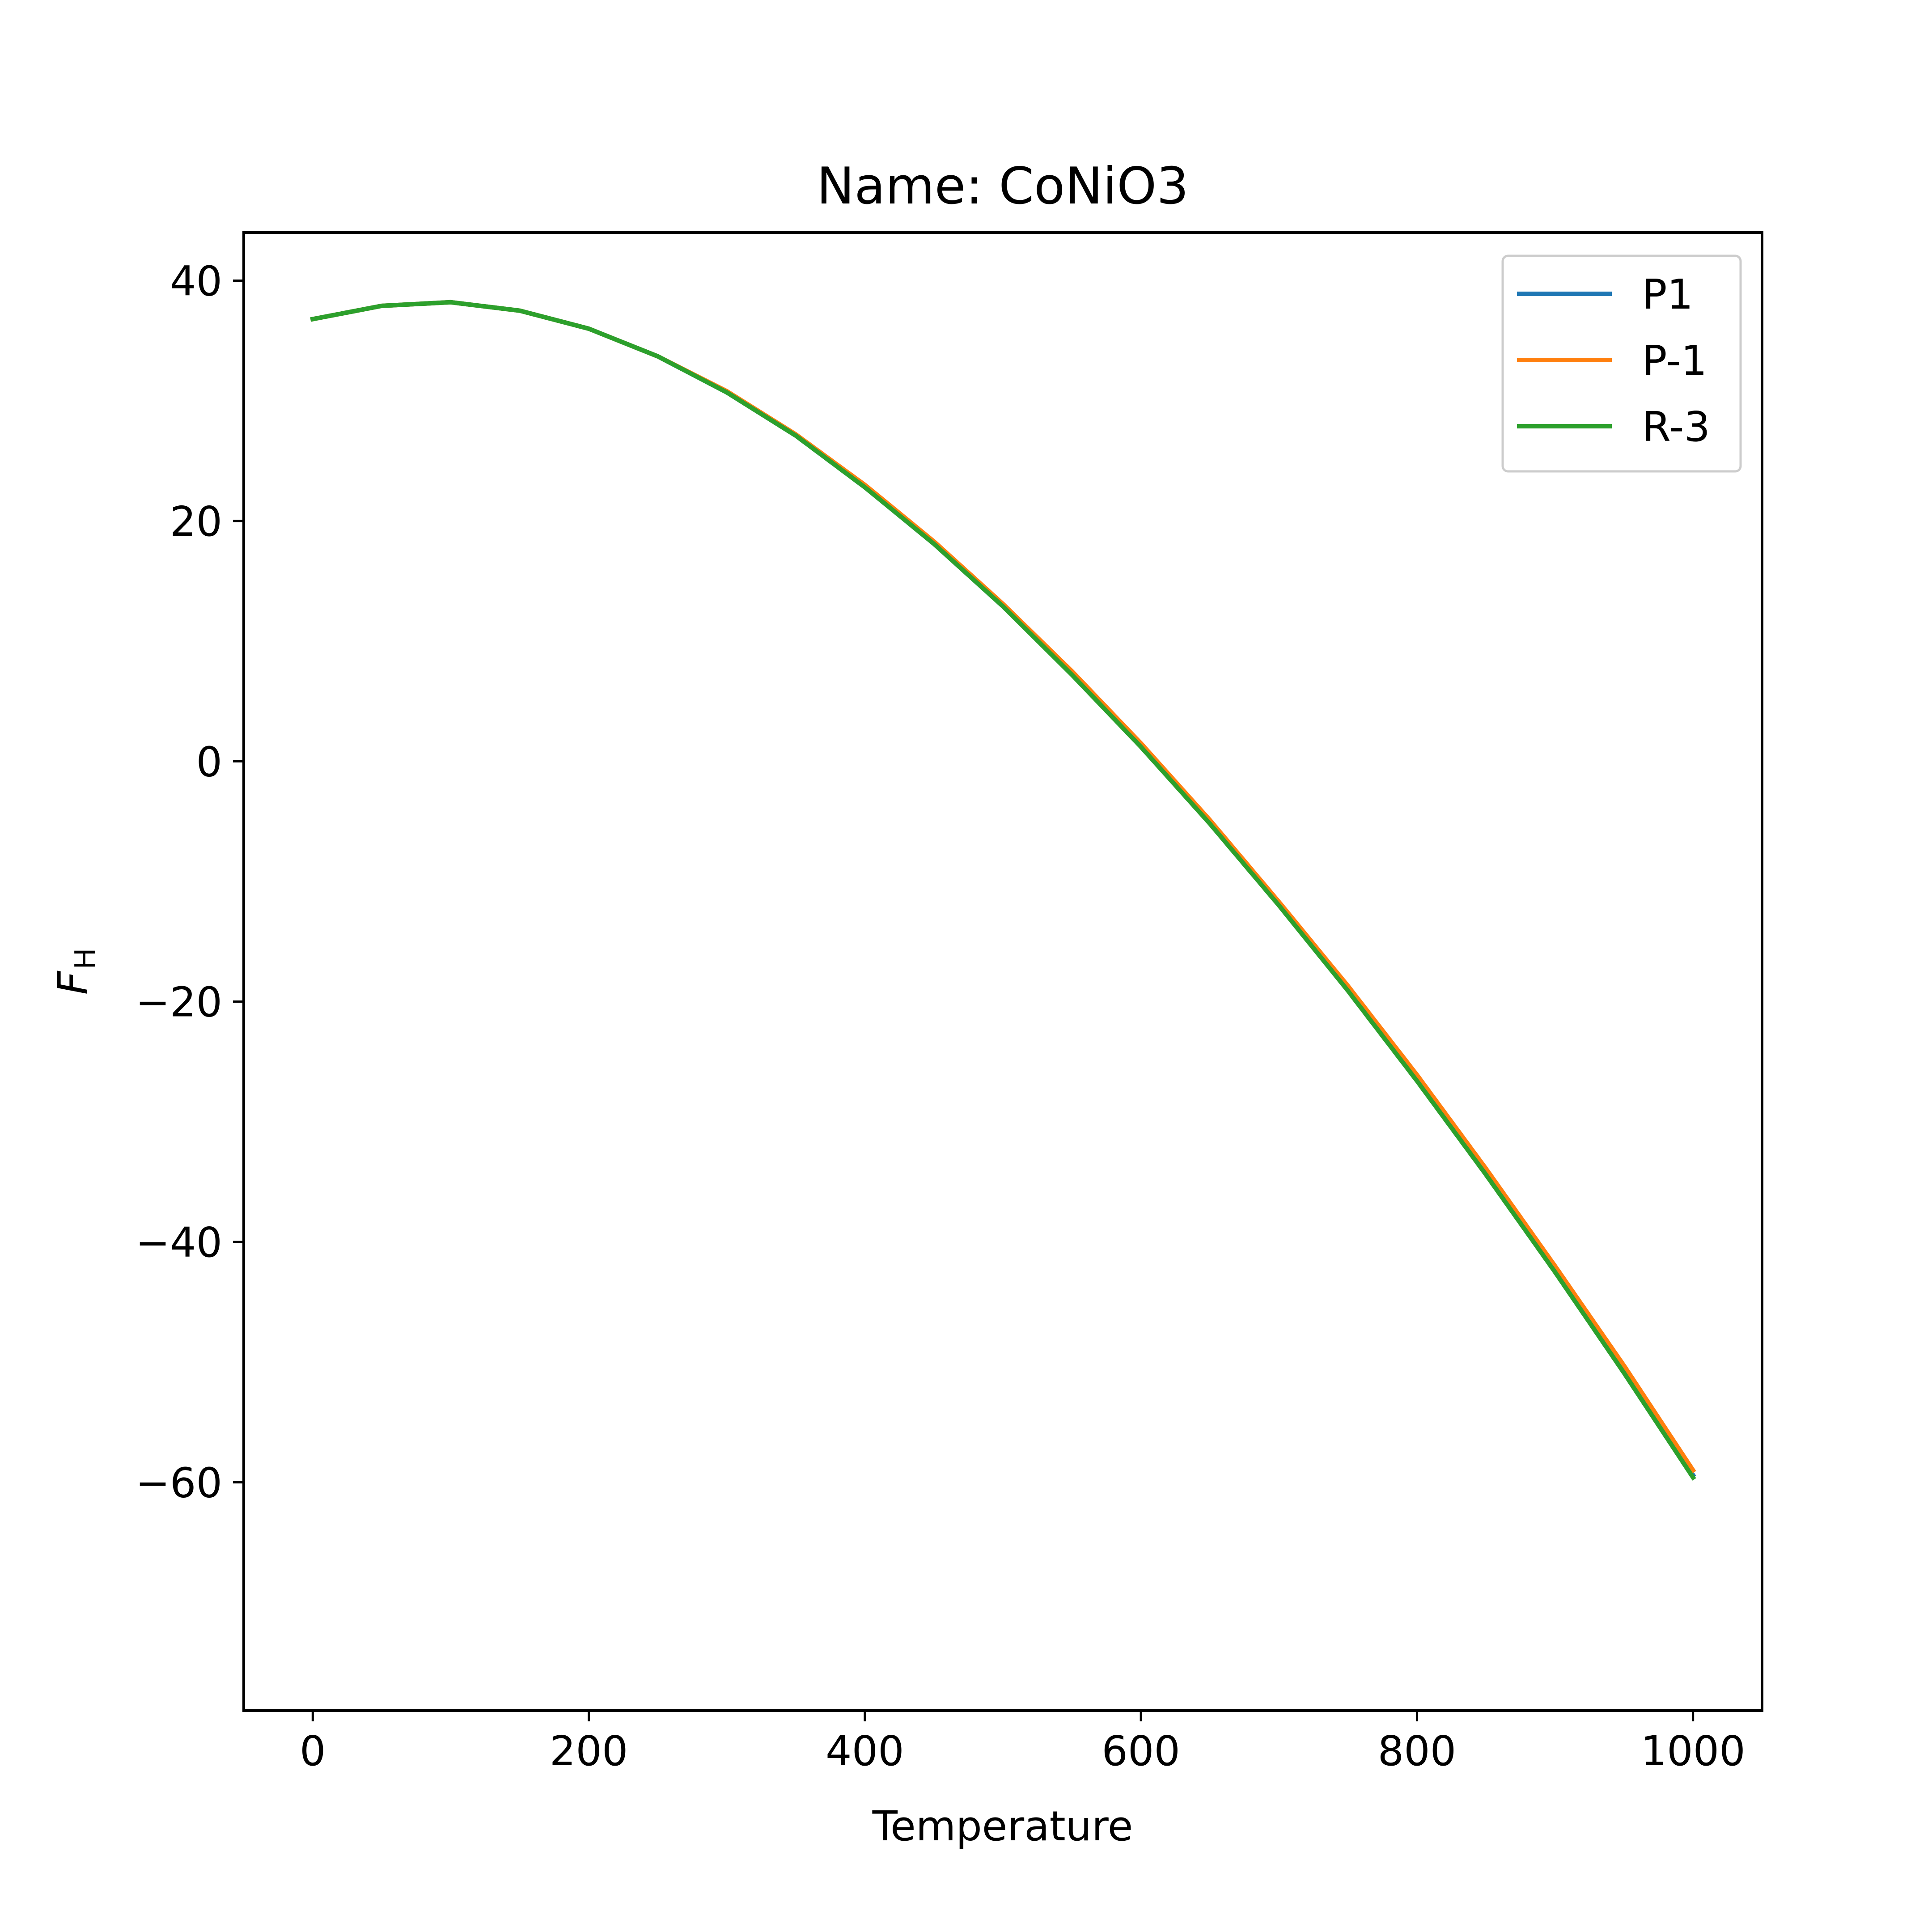  I want to click on legend-items: P1 P-1 R-3, so click(1613, 361).